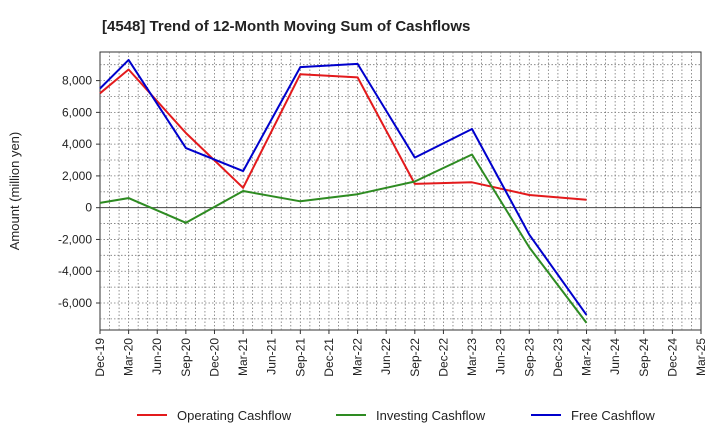 The image size is (720, 440). What do you see at coordinates (615, 356) in the screenshot?
I see `x-tick-label: Jun-24` at bounding box center [615, 356].